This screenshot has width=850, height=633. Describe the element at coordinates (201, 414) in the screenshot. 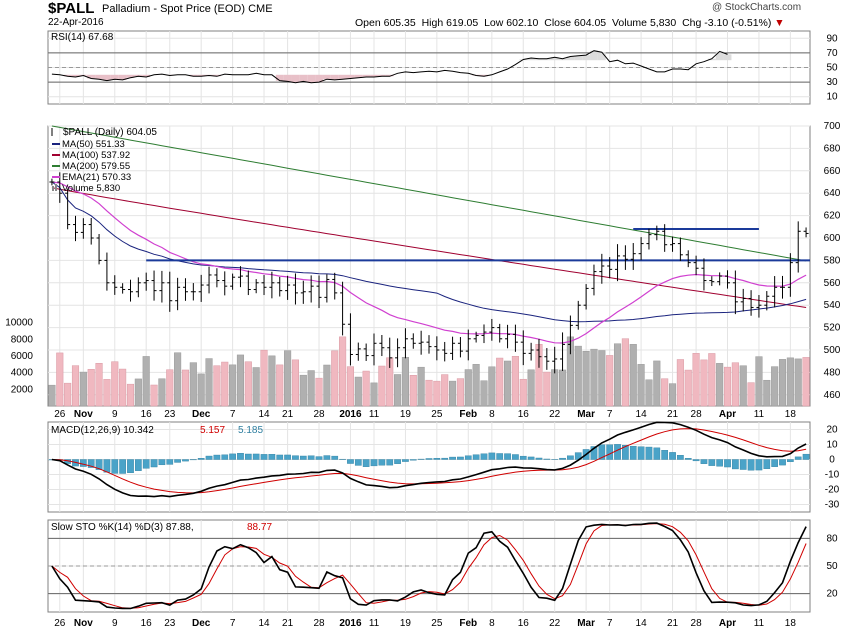

I see `x-tick-label: Dec` at that location.